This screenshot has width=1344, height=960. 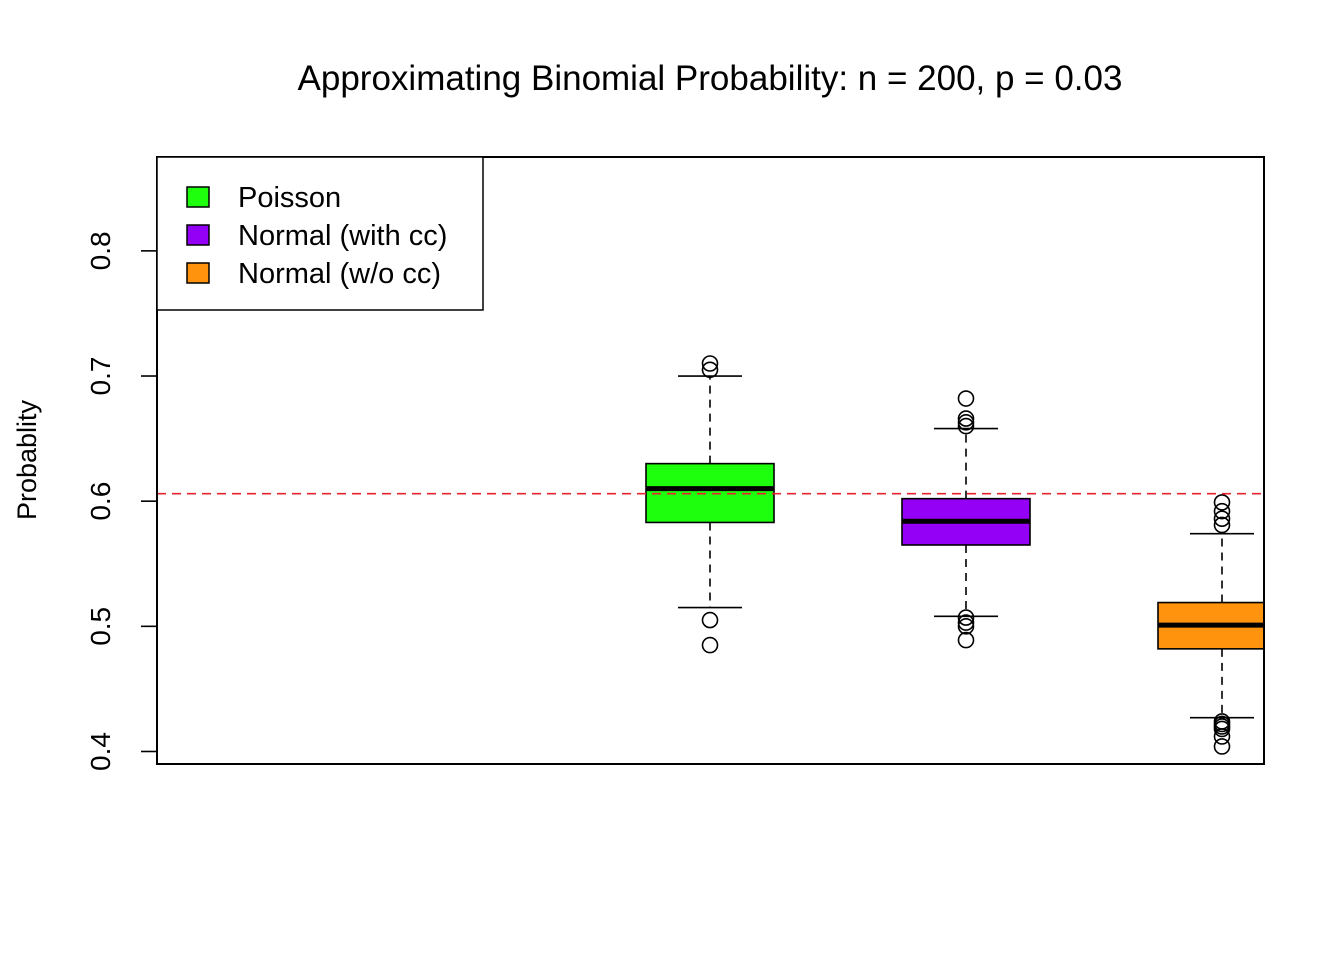 I want to click on y-tick-label: 0.5, so click(x=100, y=626).